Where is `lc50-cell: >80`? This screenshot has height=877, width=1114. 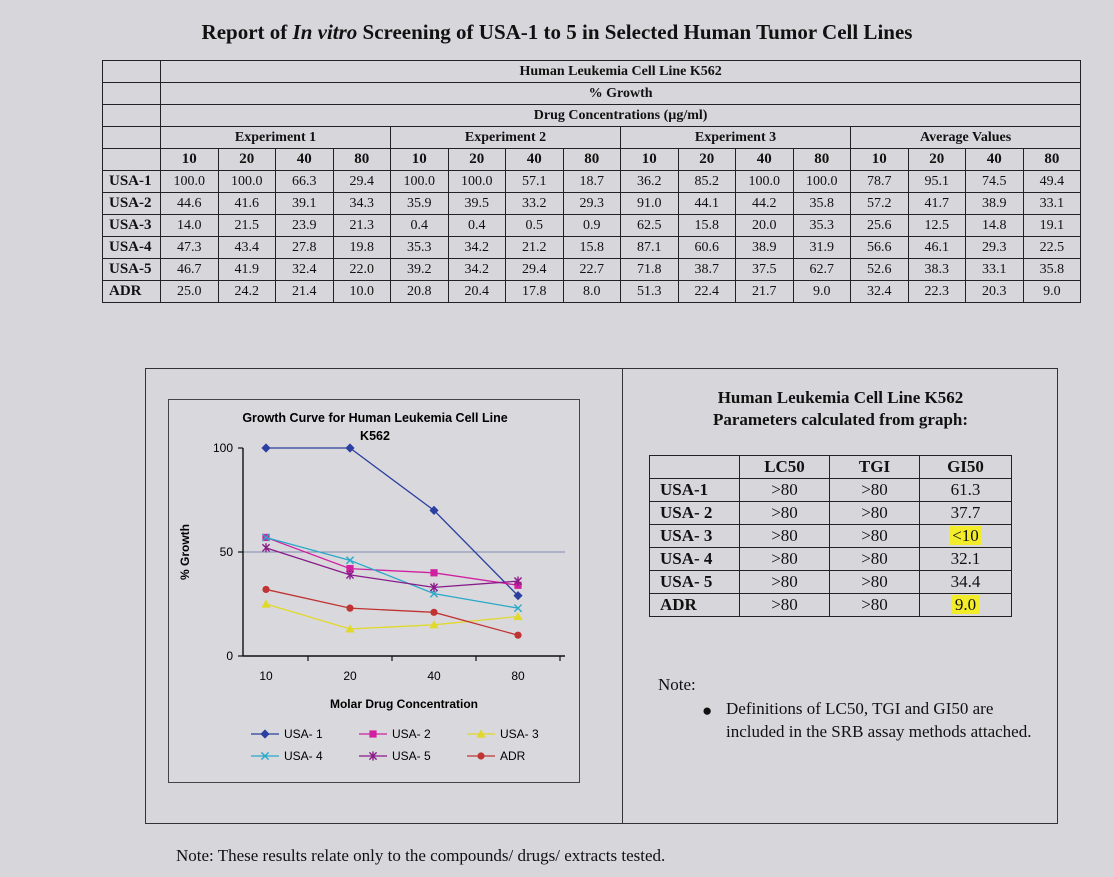 lc50-cell: >80 is located at coordinates (784, 536).